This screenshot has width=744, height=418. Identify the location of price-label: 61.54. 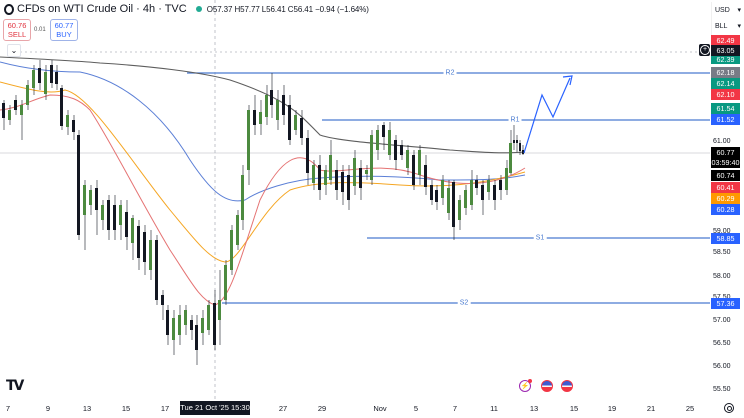
(725, 108).